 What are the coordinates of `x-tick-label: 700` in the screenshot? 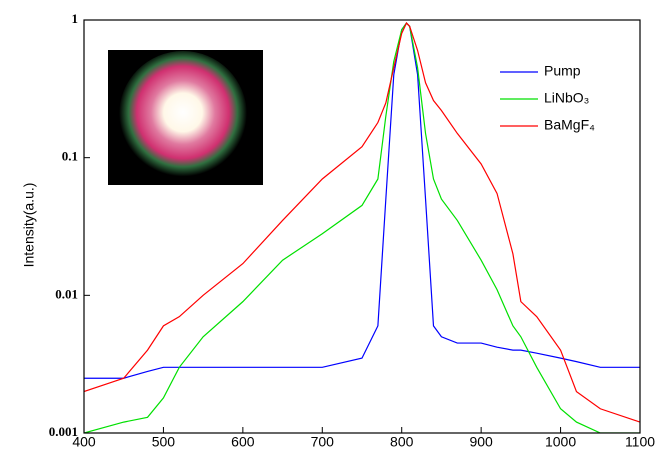 It's located at (323, 442).